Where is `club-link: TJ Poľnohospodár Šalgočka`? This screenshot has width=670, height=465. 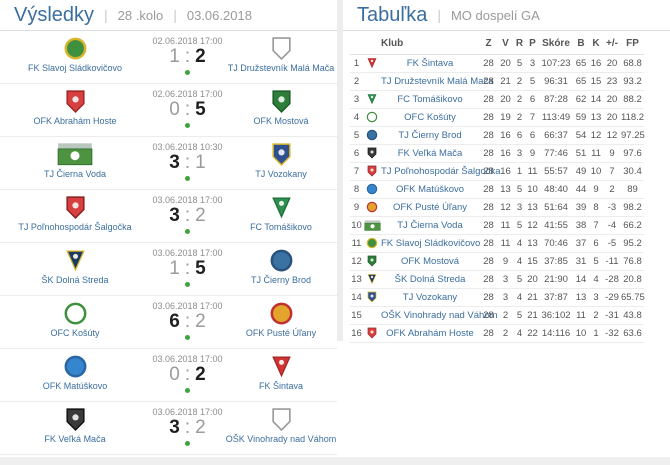 club-link: TJ Poľnohospodár Šalgočka is located at coordinates (441, 171).